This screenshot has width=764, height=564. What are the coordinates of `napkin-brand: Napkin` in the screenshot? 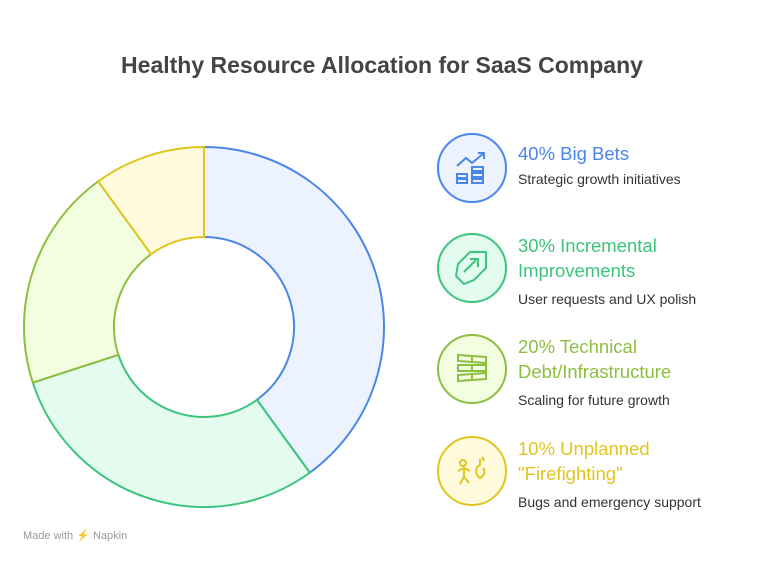 It's located at (110, 536).